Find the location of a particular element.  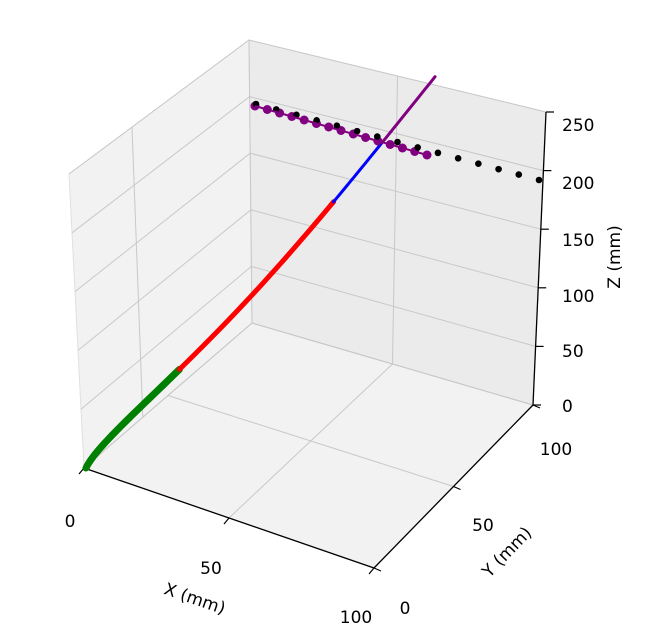

x-axis-line is located at coordinates (229, 518).